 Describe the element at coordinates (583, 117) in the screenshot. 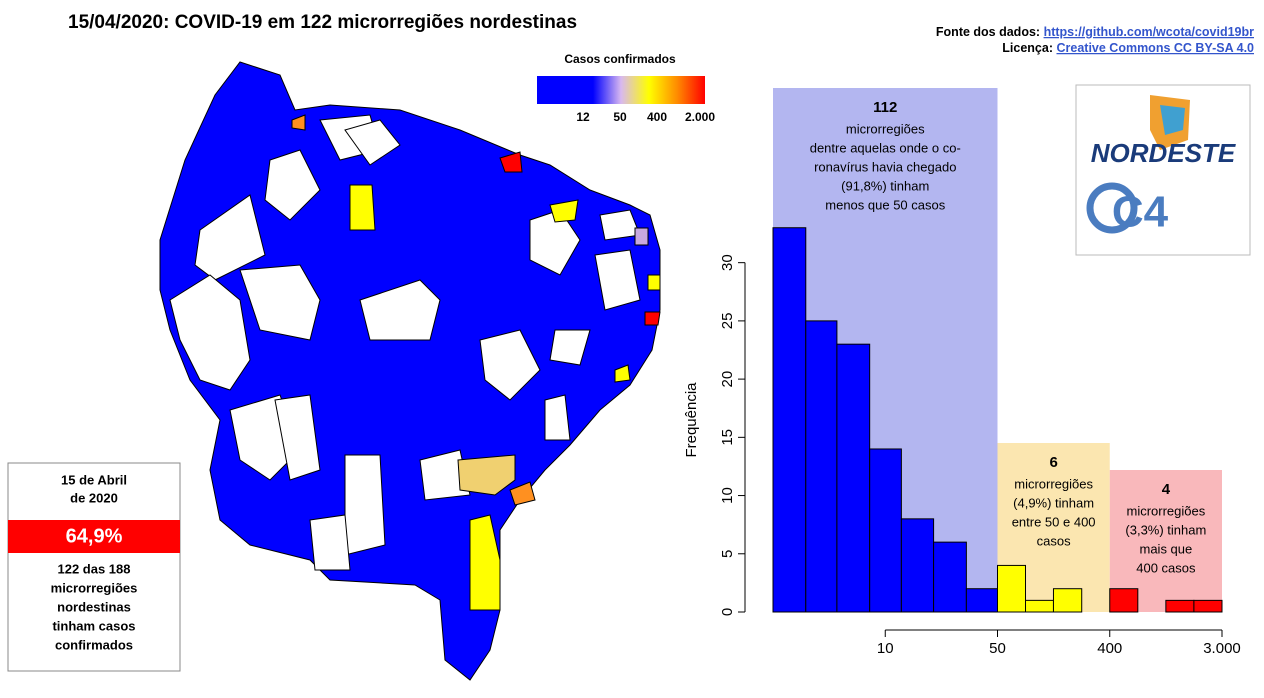

I see `legend-tick-label: 12` at that location.